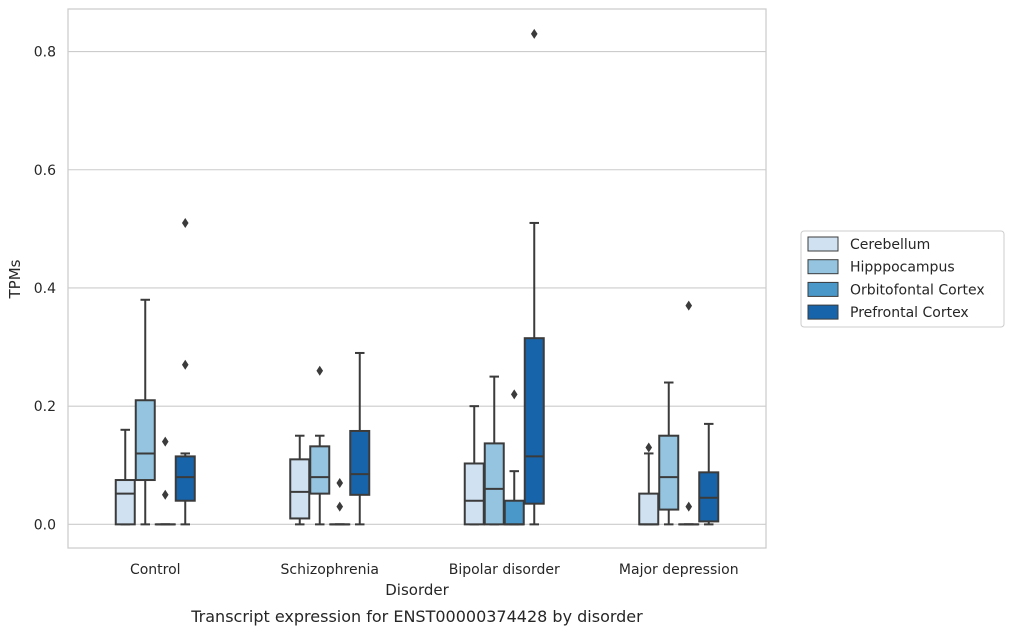  Describe the element at coordinates (679, 570) in the screenshot. I see `x-tick-label: Major depression` at that location.